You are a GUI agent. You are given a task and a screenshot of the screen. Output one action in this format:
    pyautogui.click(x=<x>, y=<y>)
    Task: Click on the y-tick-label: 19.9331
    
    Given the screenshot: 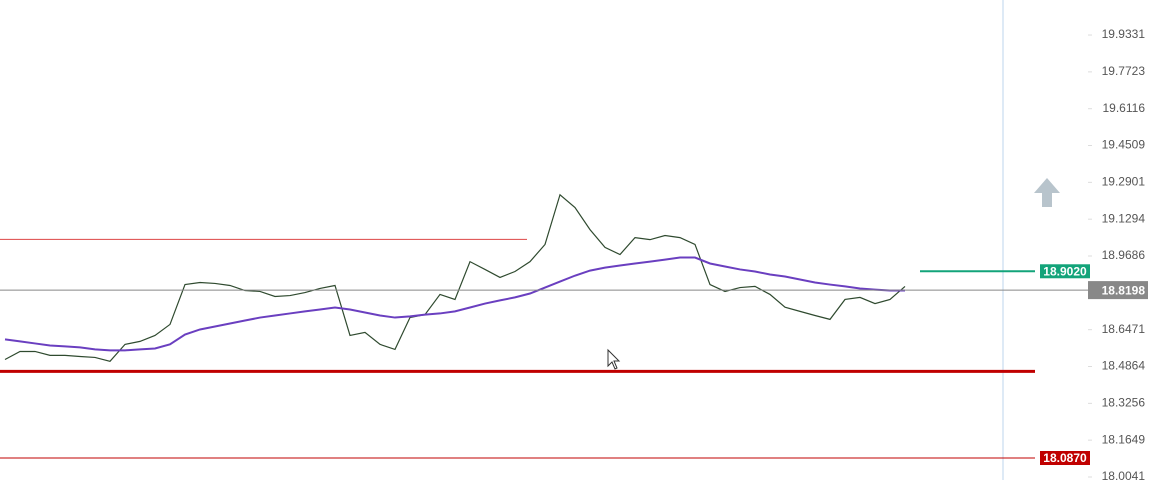 What is the action you would take?
    pyautogui.click(x=1124, y=34)
    